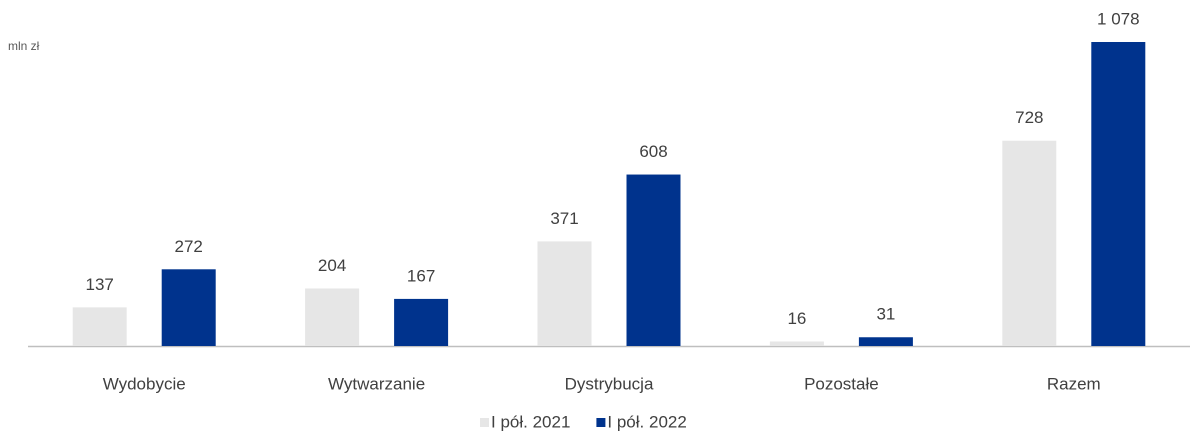 The height and width of the screenshot is (434, 1190). What do you see at coordinates (376, 383) in the screenshot?
I see `x-tick-label: Wytwarzanie` at bounding box center [376, 383].